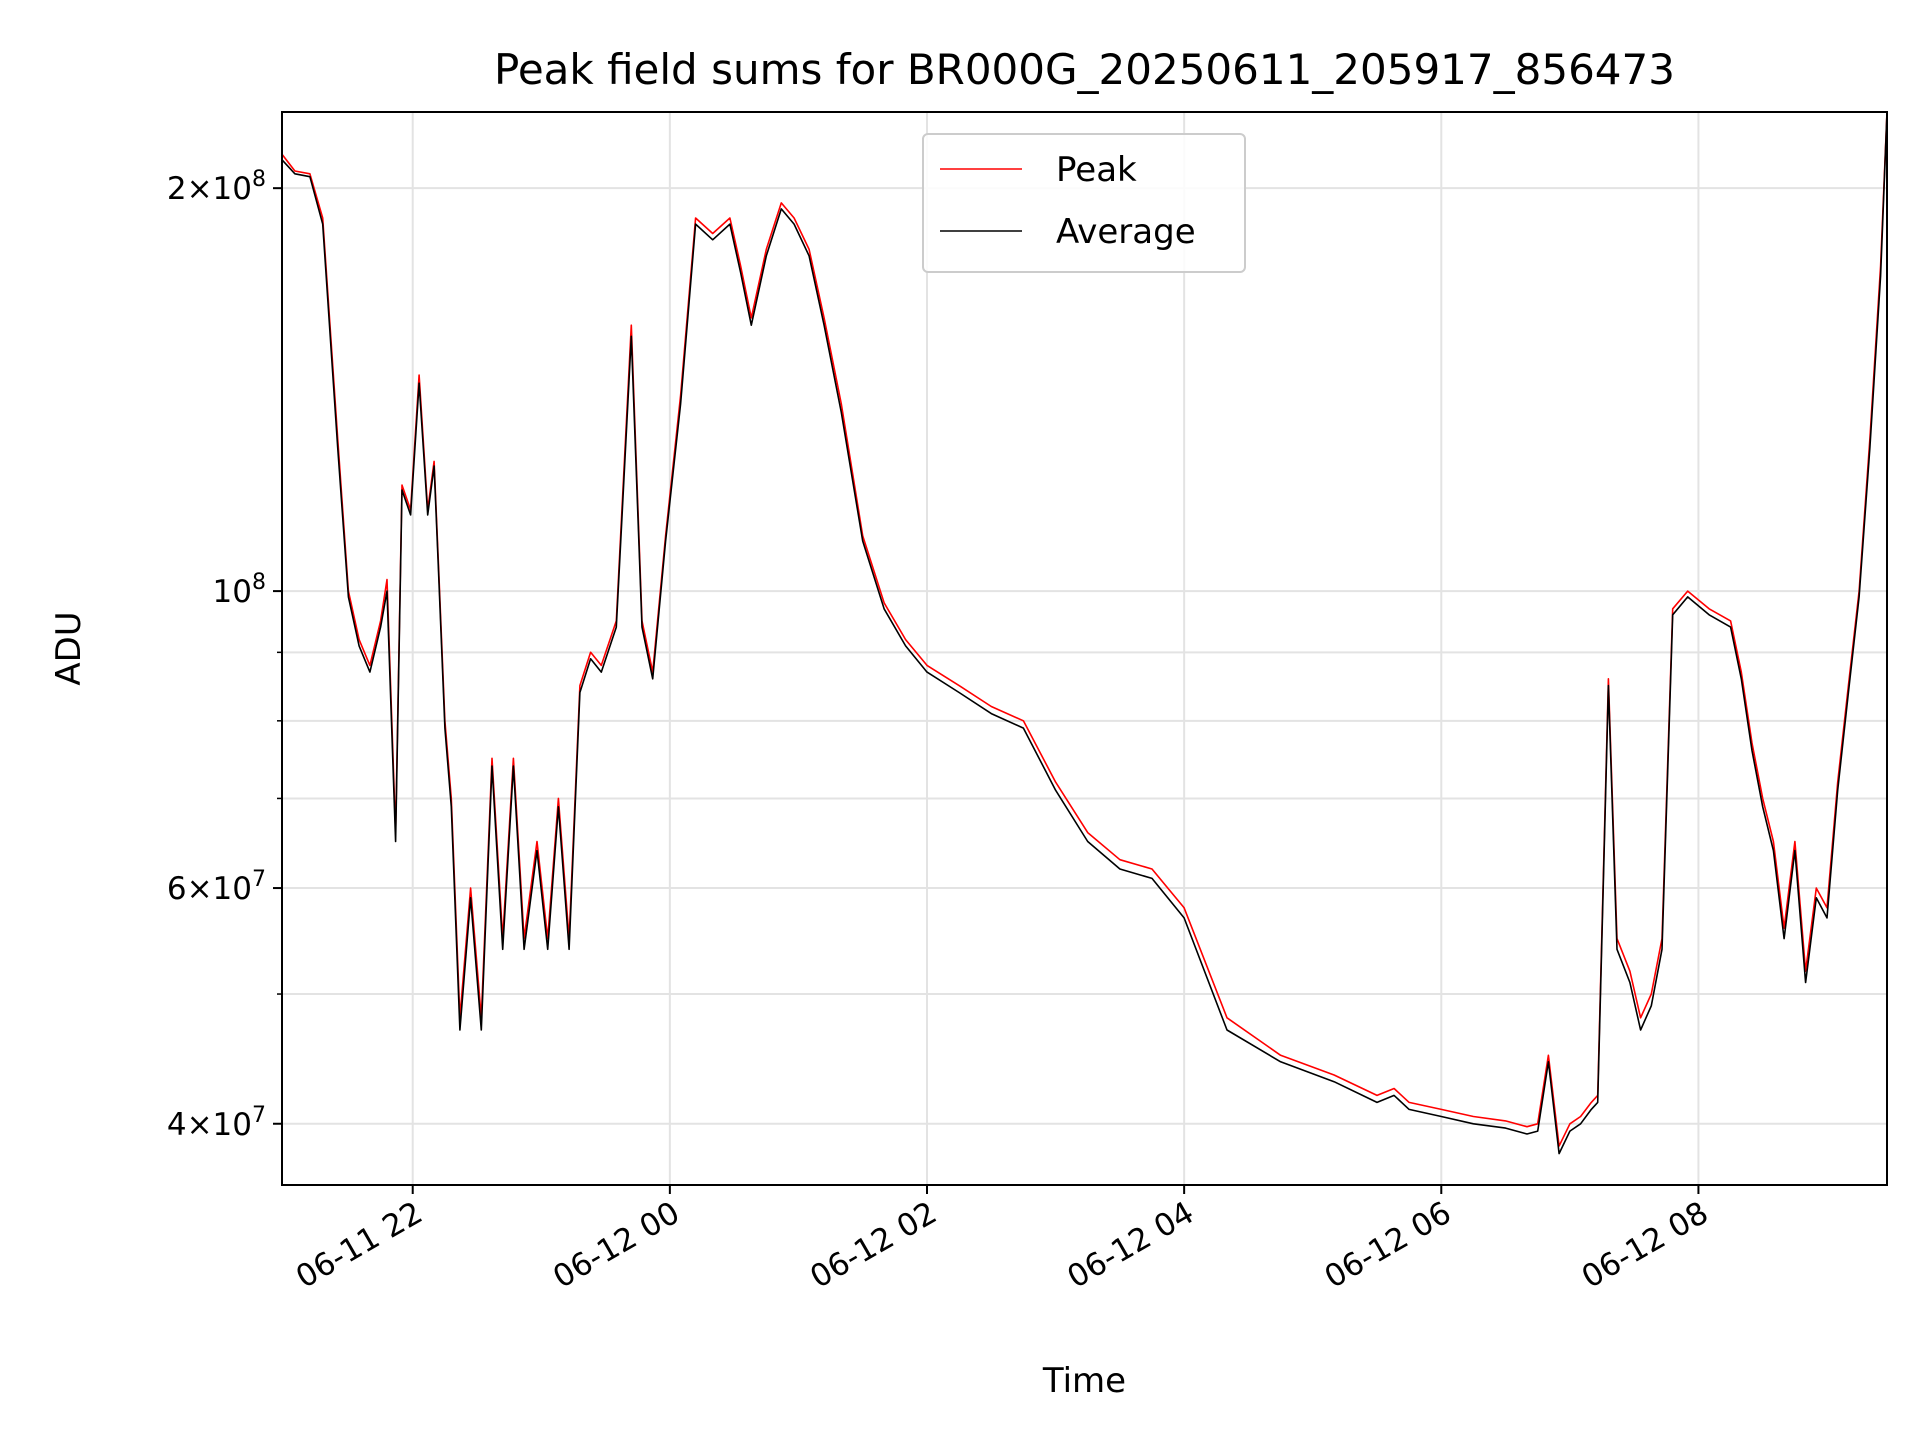 The width and height of the screenshot is (1920, 1440). What do you see at coordinates (1096, 170) in the screenshot?
I see `legend-label-peak: Peak` at bounding box center [1096, 170].